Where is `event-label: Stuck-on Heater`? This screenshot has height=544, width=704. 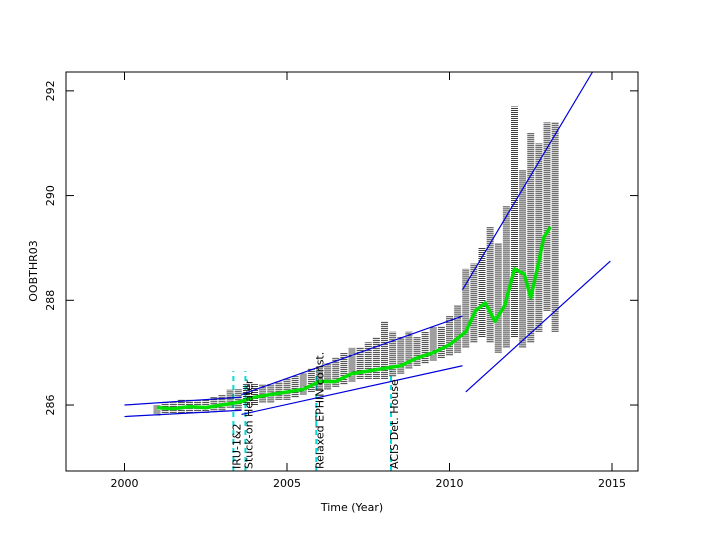
event-label: Stuck-on Heater is located at coordinates (248, 424).